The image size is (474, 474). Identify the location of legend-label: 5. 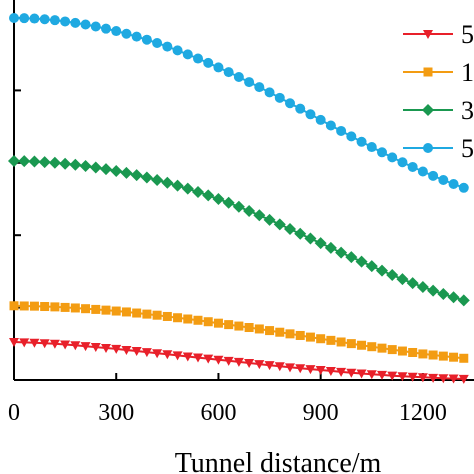
(467, 34).